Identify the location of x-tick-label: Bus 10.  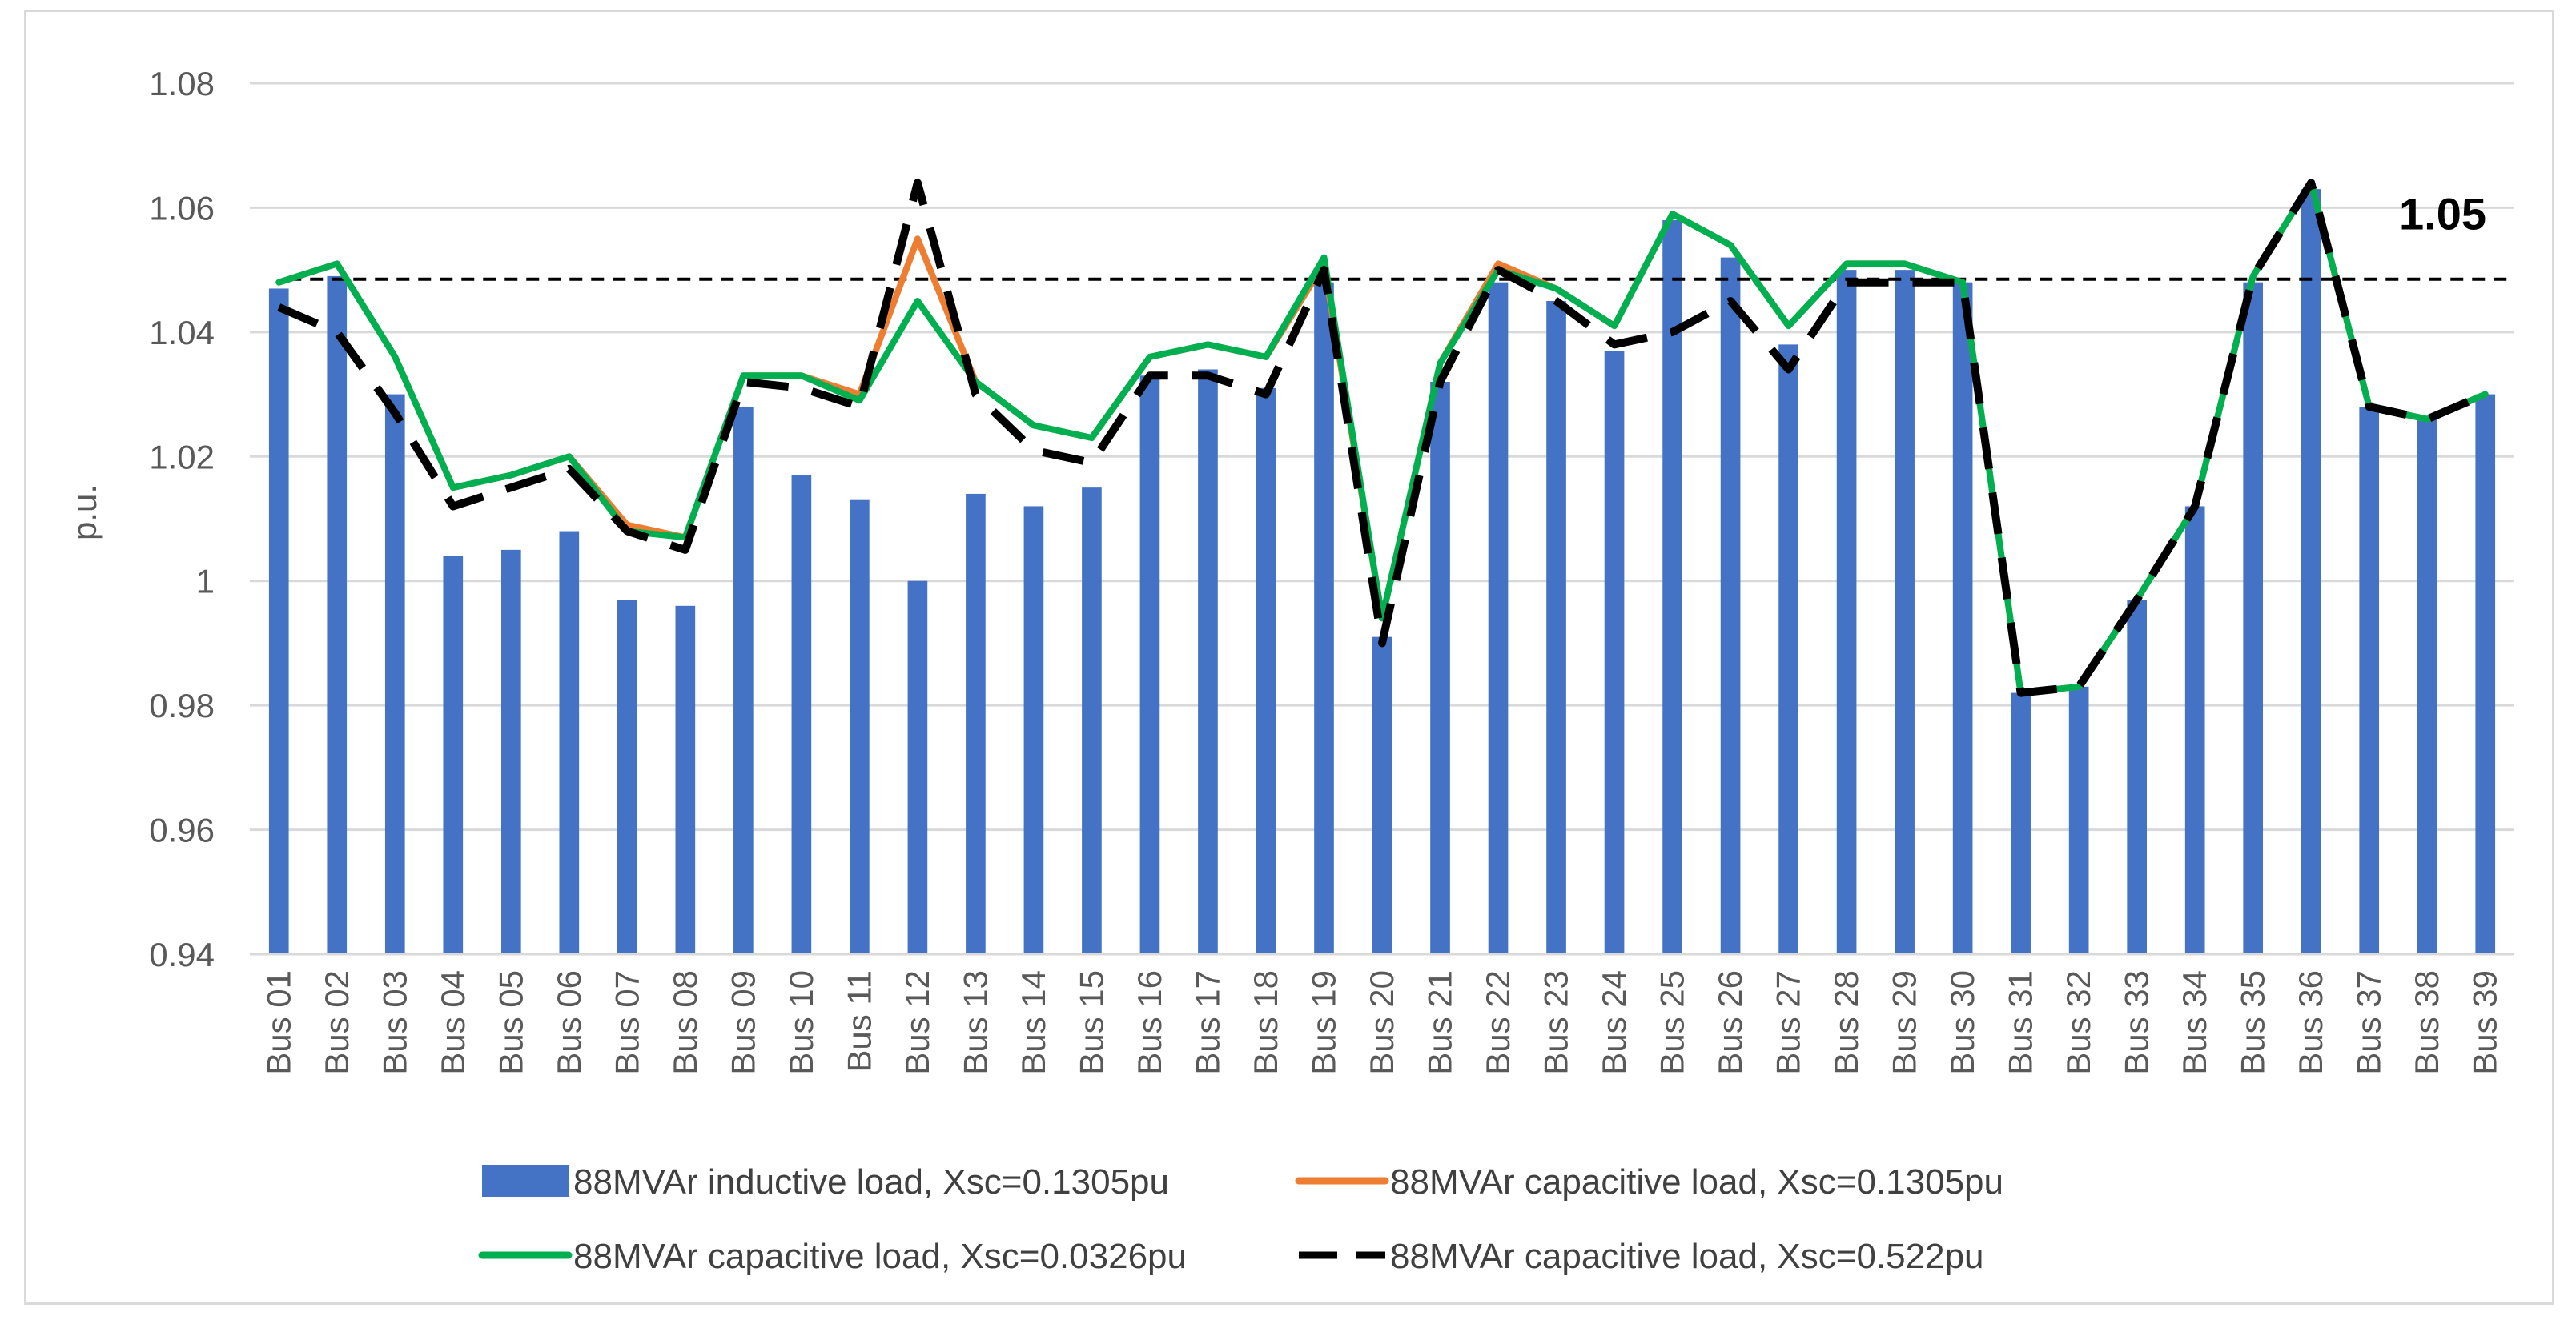
(801, 1022).